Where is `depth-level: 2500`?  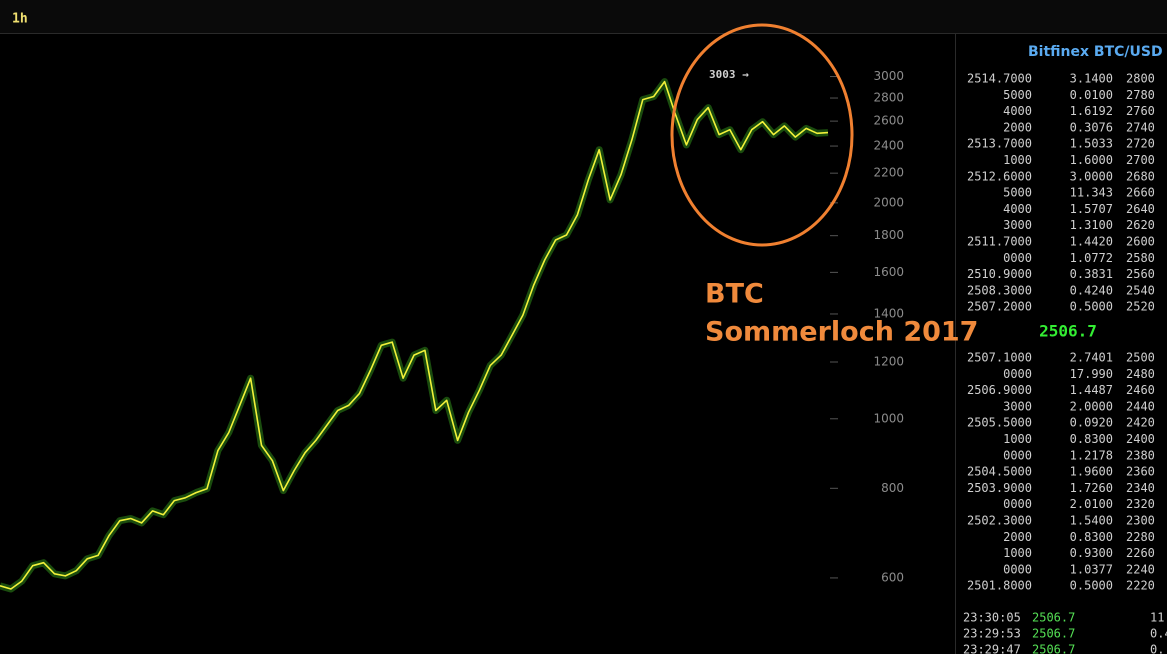 depth-level: 2500 is located at coordinates (1140, 358).